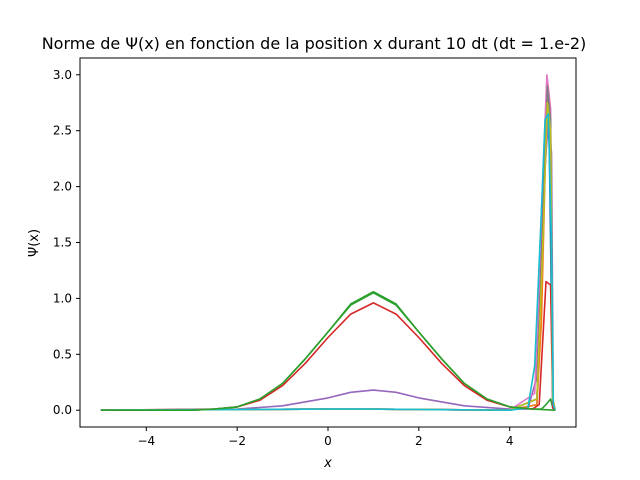 The width and height of the screenshot is (640, 480). I want to click on x-tick-label: −4, so click(146, 441).